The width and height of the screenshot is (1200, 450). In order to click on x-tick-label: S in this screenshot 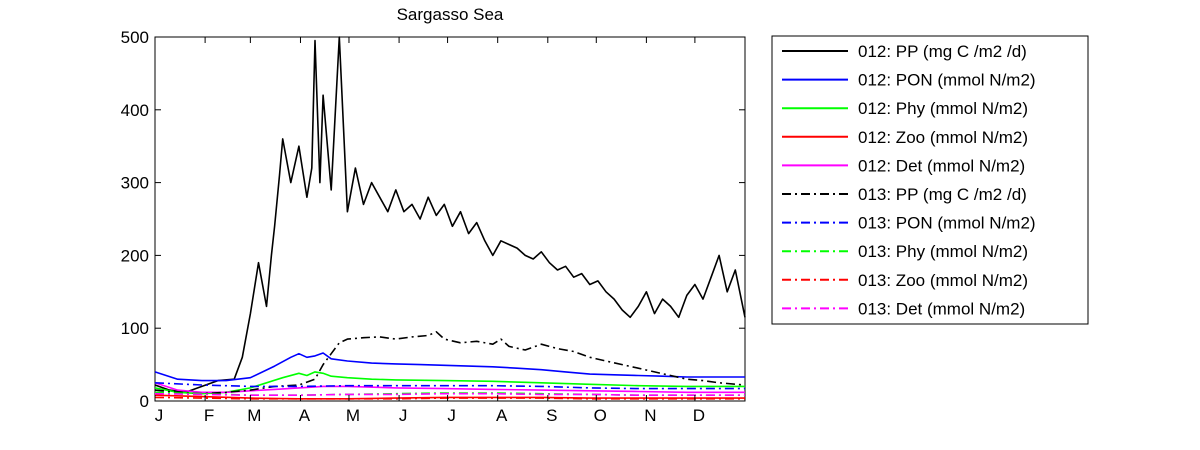, I will do `click(551, 415)`.